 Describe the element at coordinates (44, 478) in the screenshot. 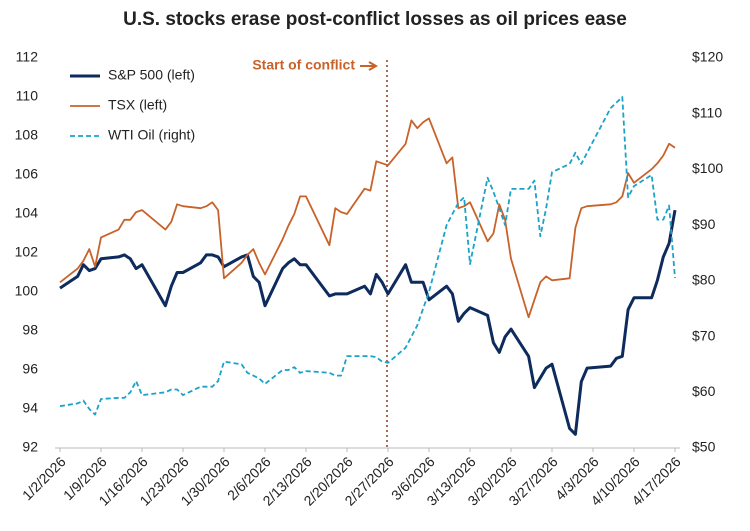

I see `x-tick-label: 1/2/2026` at that location.